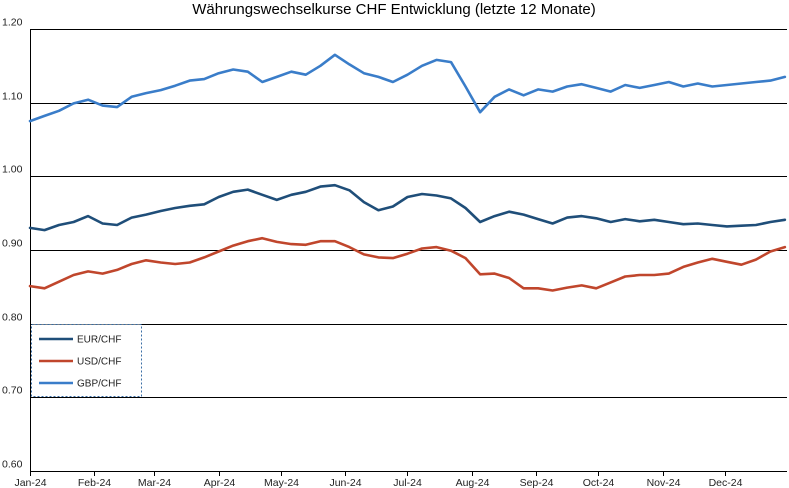 The height and width of the screenshot is (488, 789). What do you see at coordinates (12, 391) in the screenshot?
I see `y-tick-label: 0.70` at bounding box center [12, 391].